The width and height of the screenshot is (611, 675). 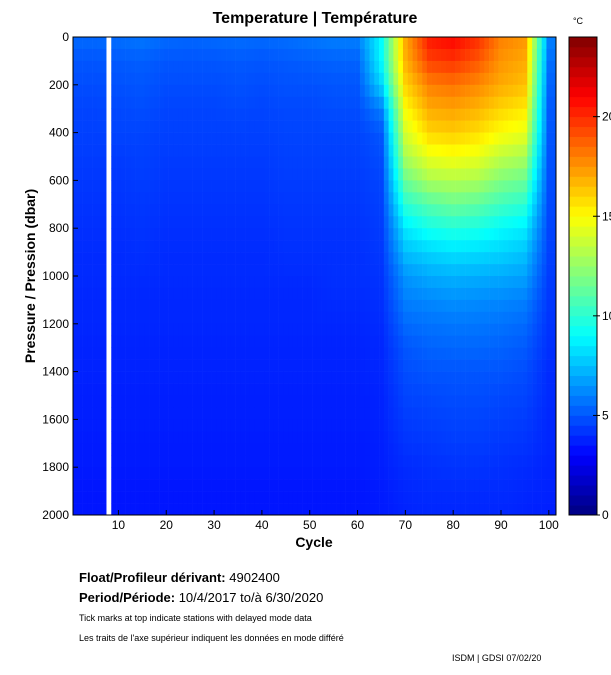 I want to click on colorbar-segment, so click(x=583, y=331).